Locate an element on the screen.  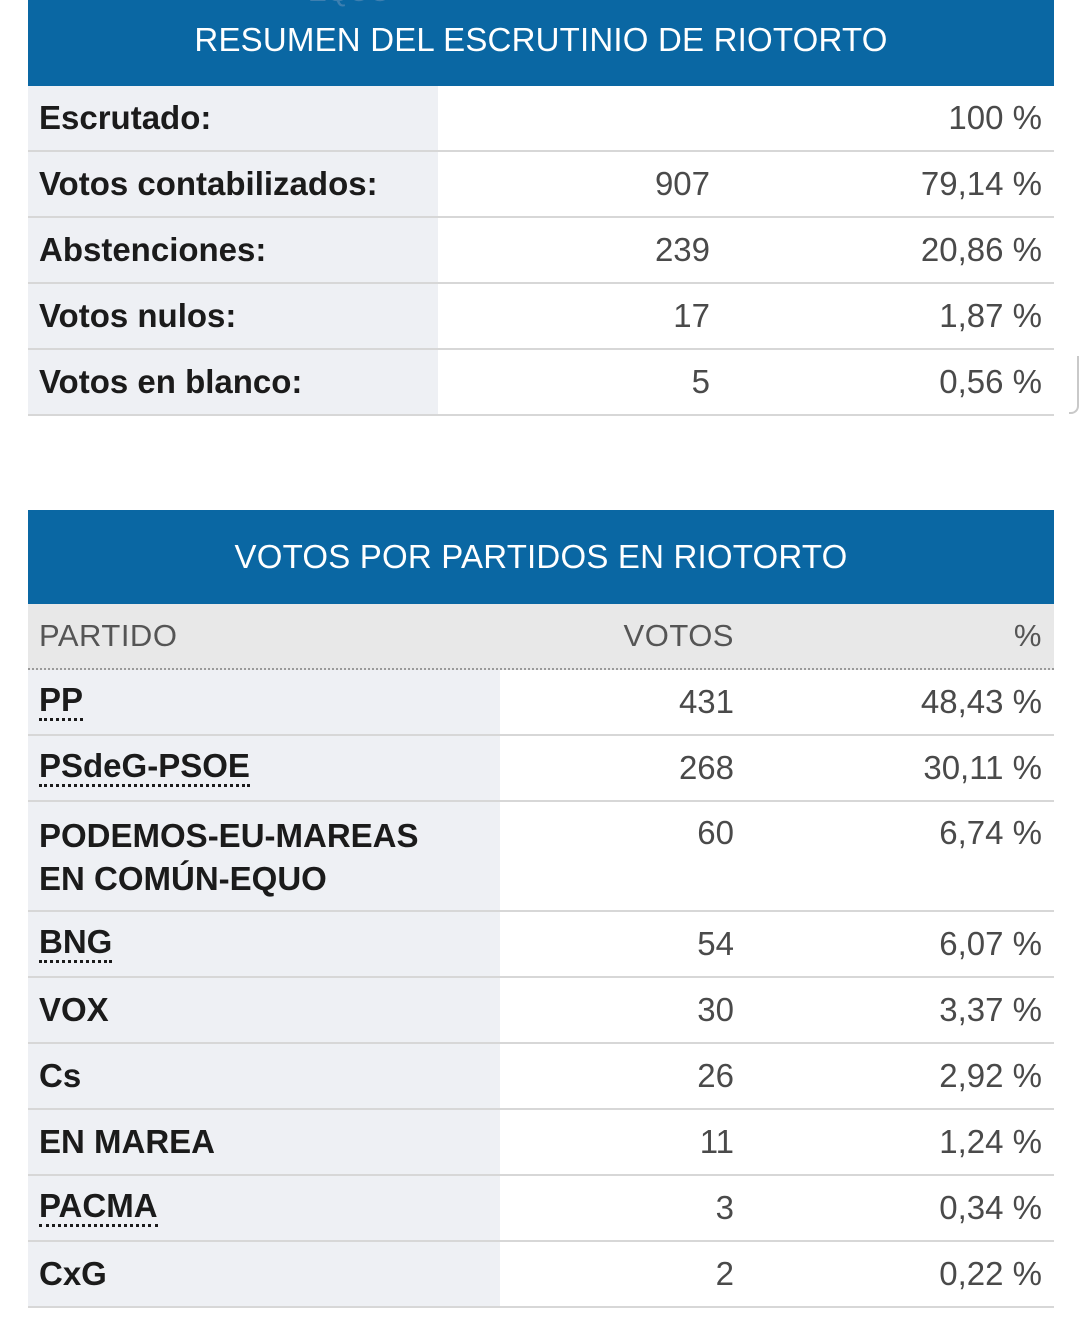
summary-row-label: Abstenciones: is located at coordinates (233, 250).